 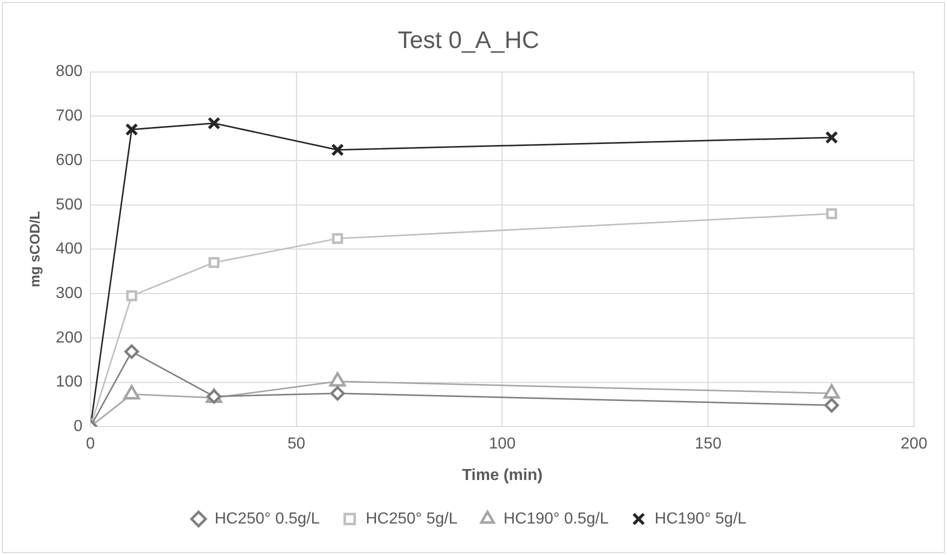 I want to click on y-axis-title: mg sCOD/L, so click(x=34, y=249).